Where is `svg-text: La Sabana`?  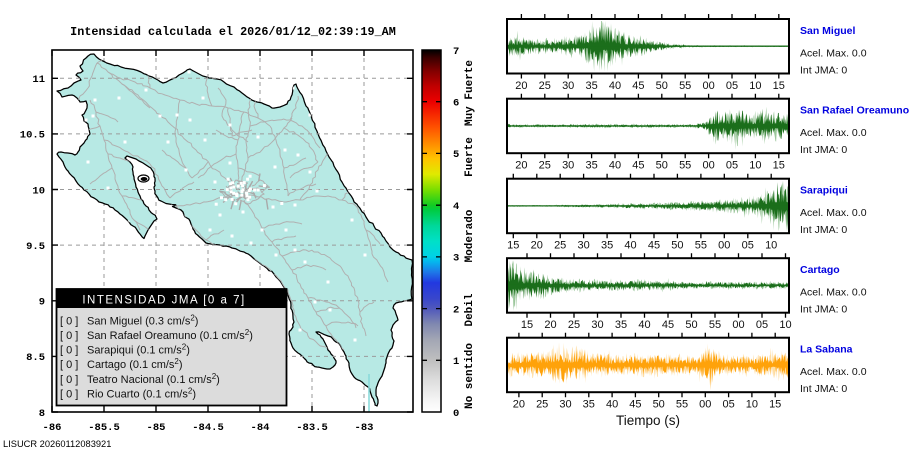
svg-text: La Sabana is located at coordinates (826, 350).